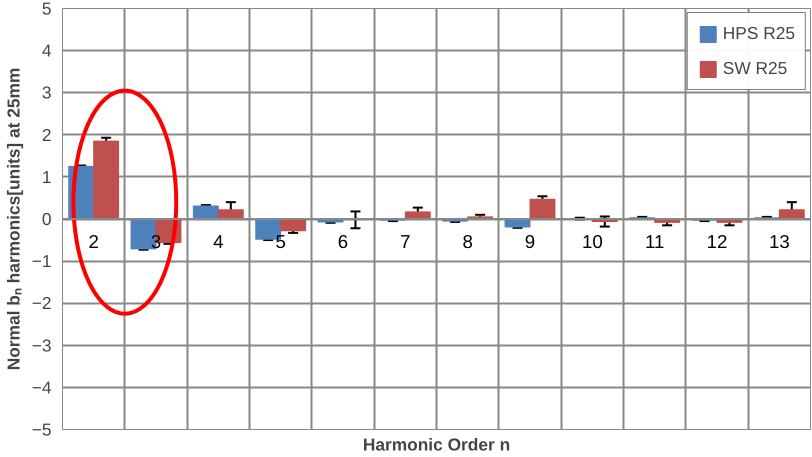 The image size is (812, 457). What do you see at coordinates (42, 430) in the screenshot?
I see `y-tick-label: −5` at bounding box center [42, 430].